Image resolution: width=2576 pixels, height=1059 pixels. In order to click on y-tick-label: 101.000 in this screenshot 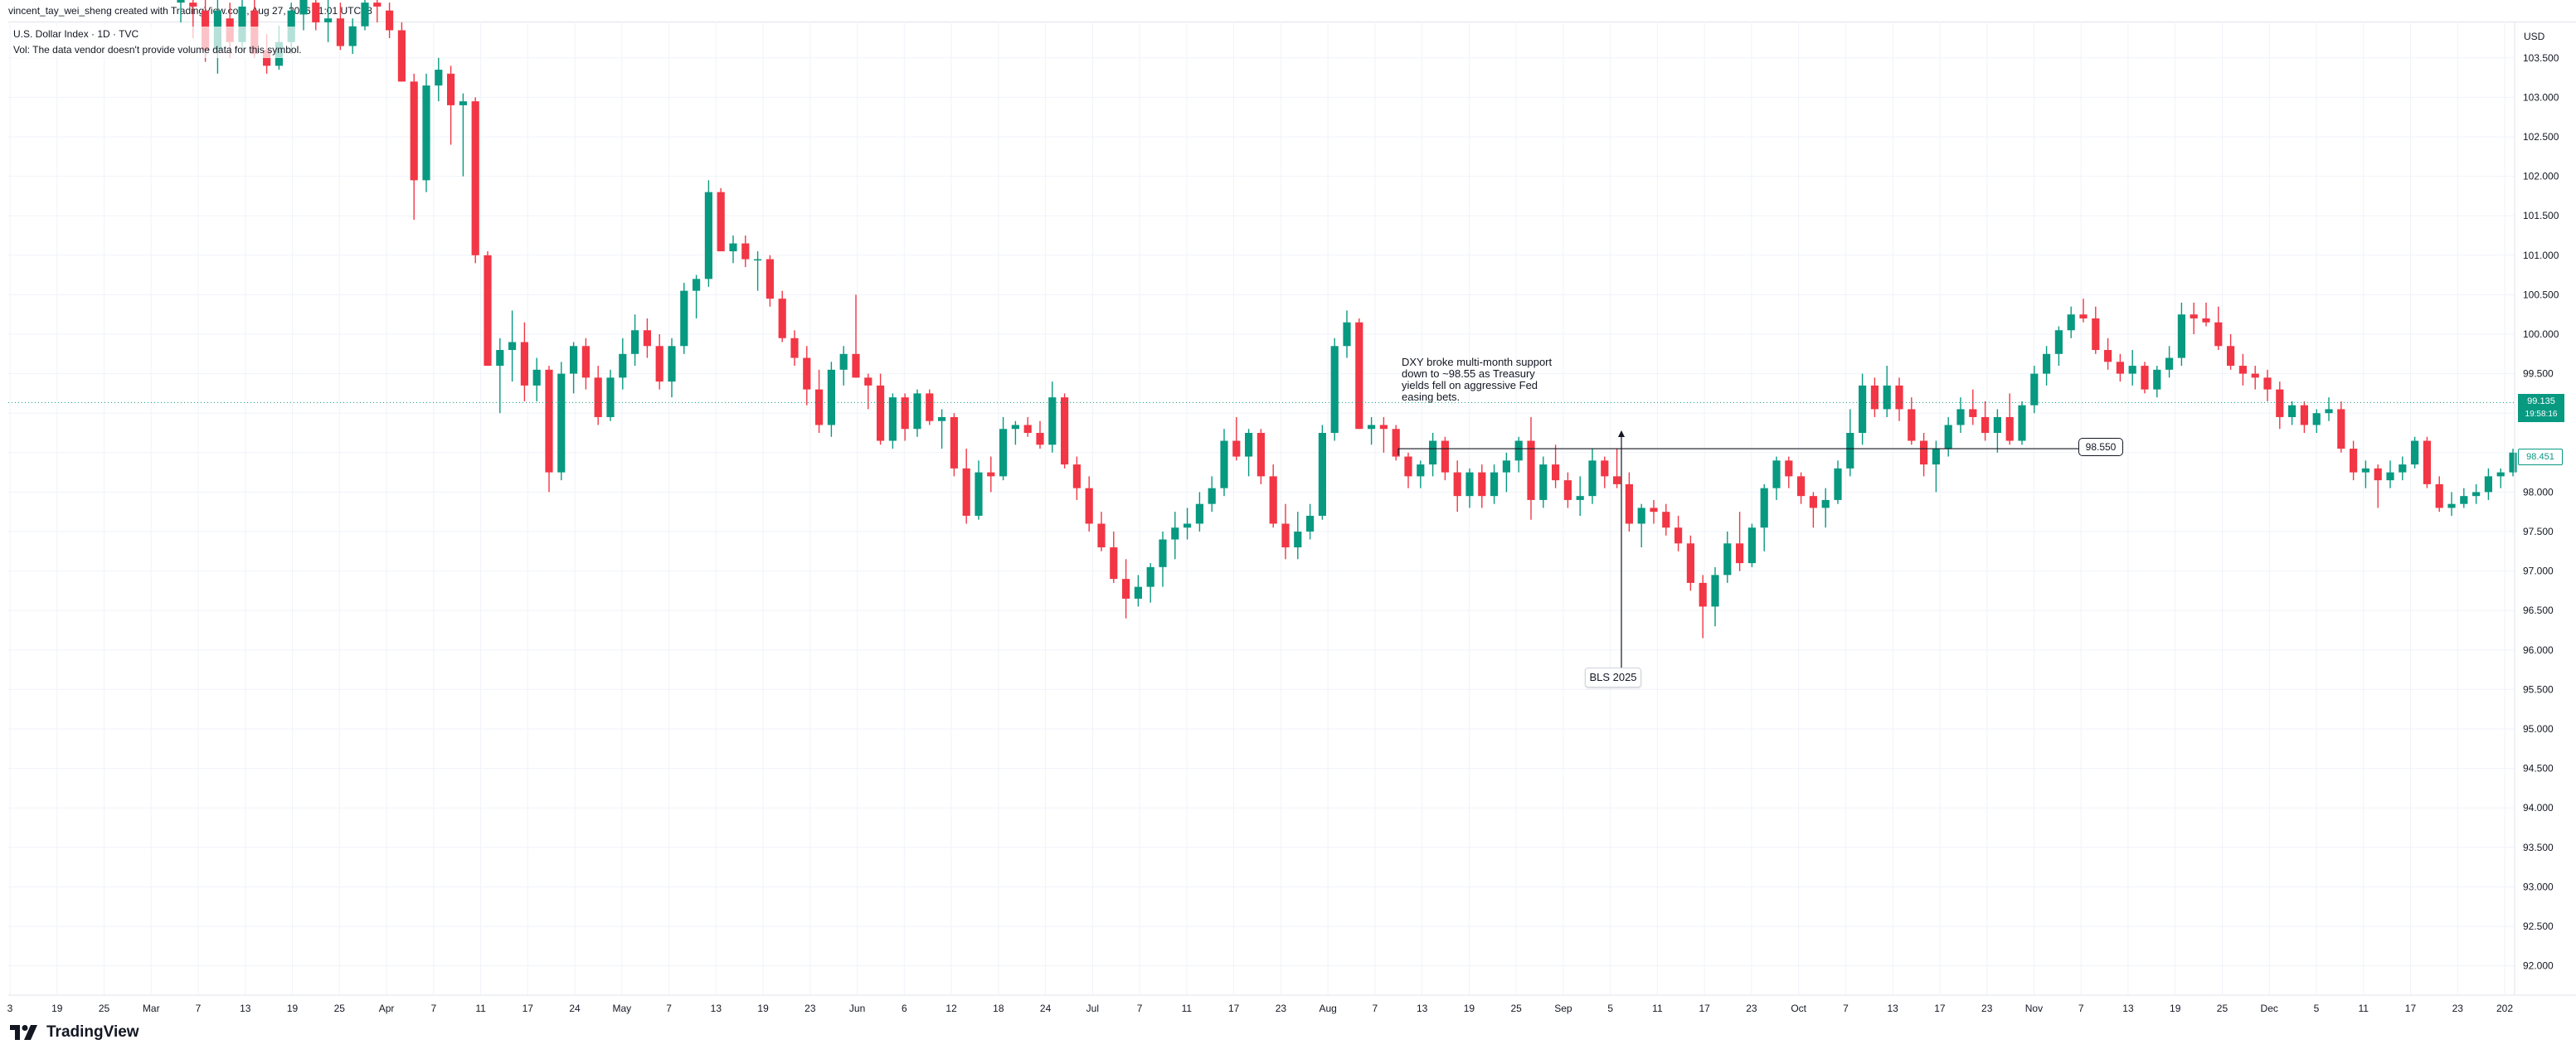, I will do `click(2541, 256)`.